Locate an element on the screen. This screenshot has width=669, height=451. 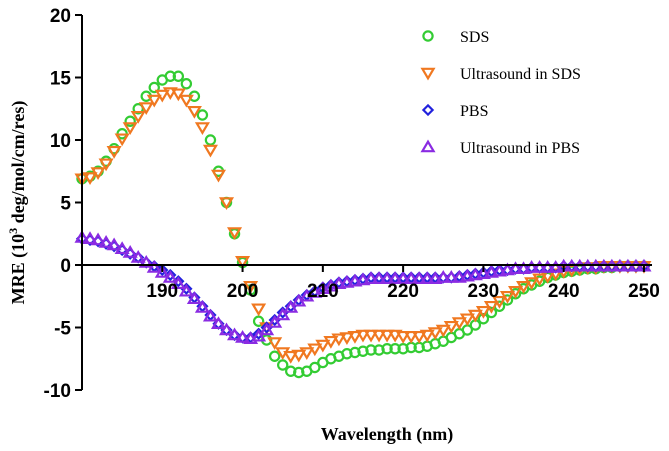
y-tick-label: 0 is located at coordinates (65, 266).